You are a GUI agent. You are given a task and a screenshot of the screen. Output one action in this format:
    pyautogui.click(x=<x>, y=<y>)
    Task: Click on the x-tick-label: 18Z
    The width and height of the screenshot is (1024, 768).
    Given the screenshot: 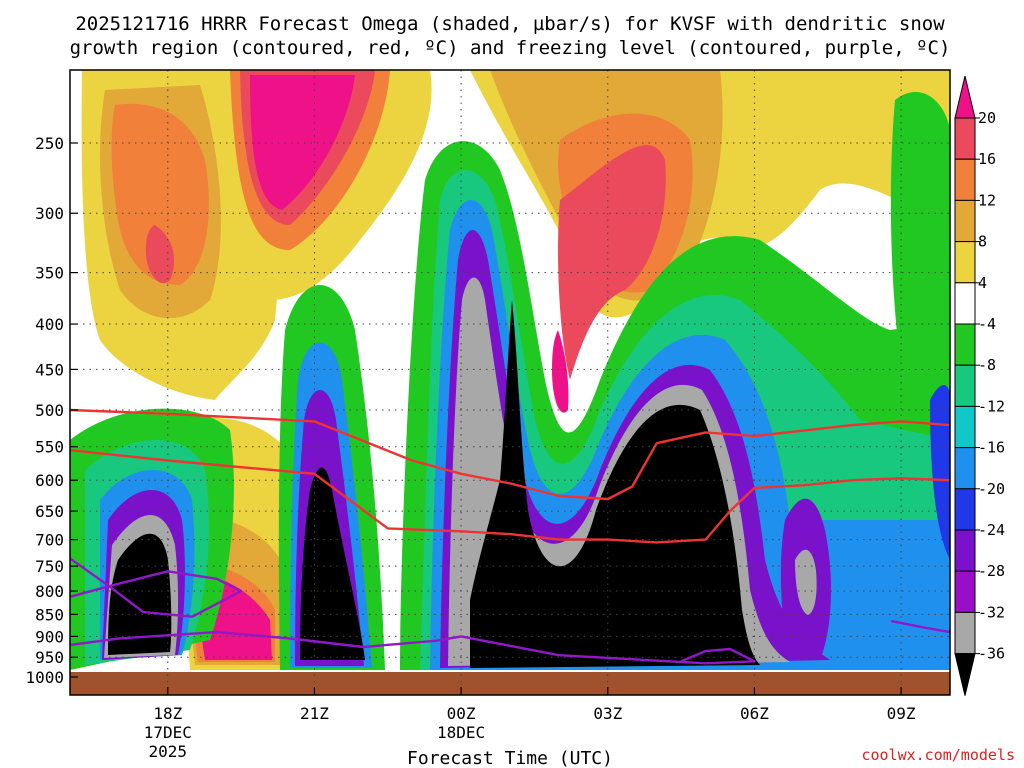 What is the action you would take?
    pyautogui.click(x=167, y=713)
    